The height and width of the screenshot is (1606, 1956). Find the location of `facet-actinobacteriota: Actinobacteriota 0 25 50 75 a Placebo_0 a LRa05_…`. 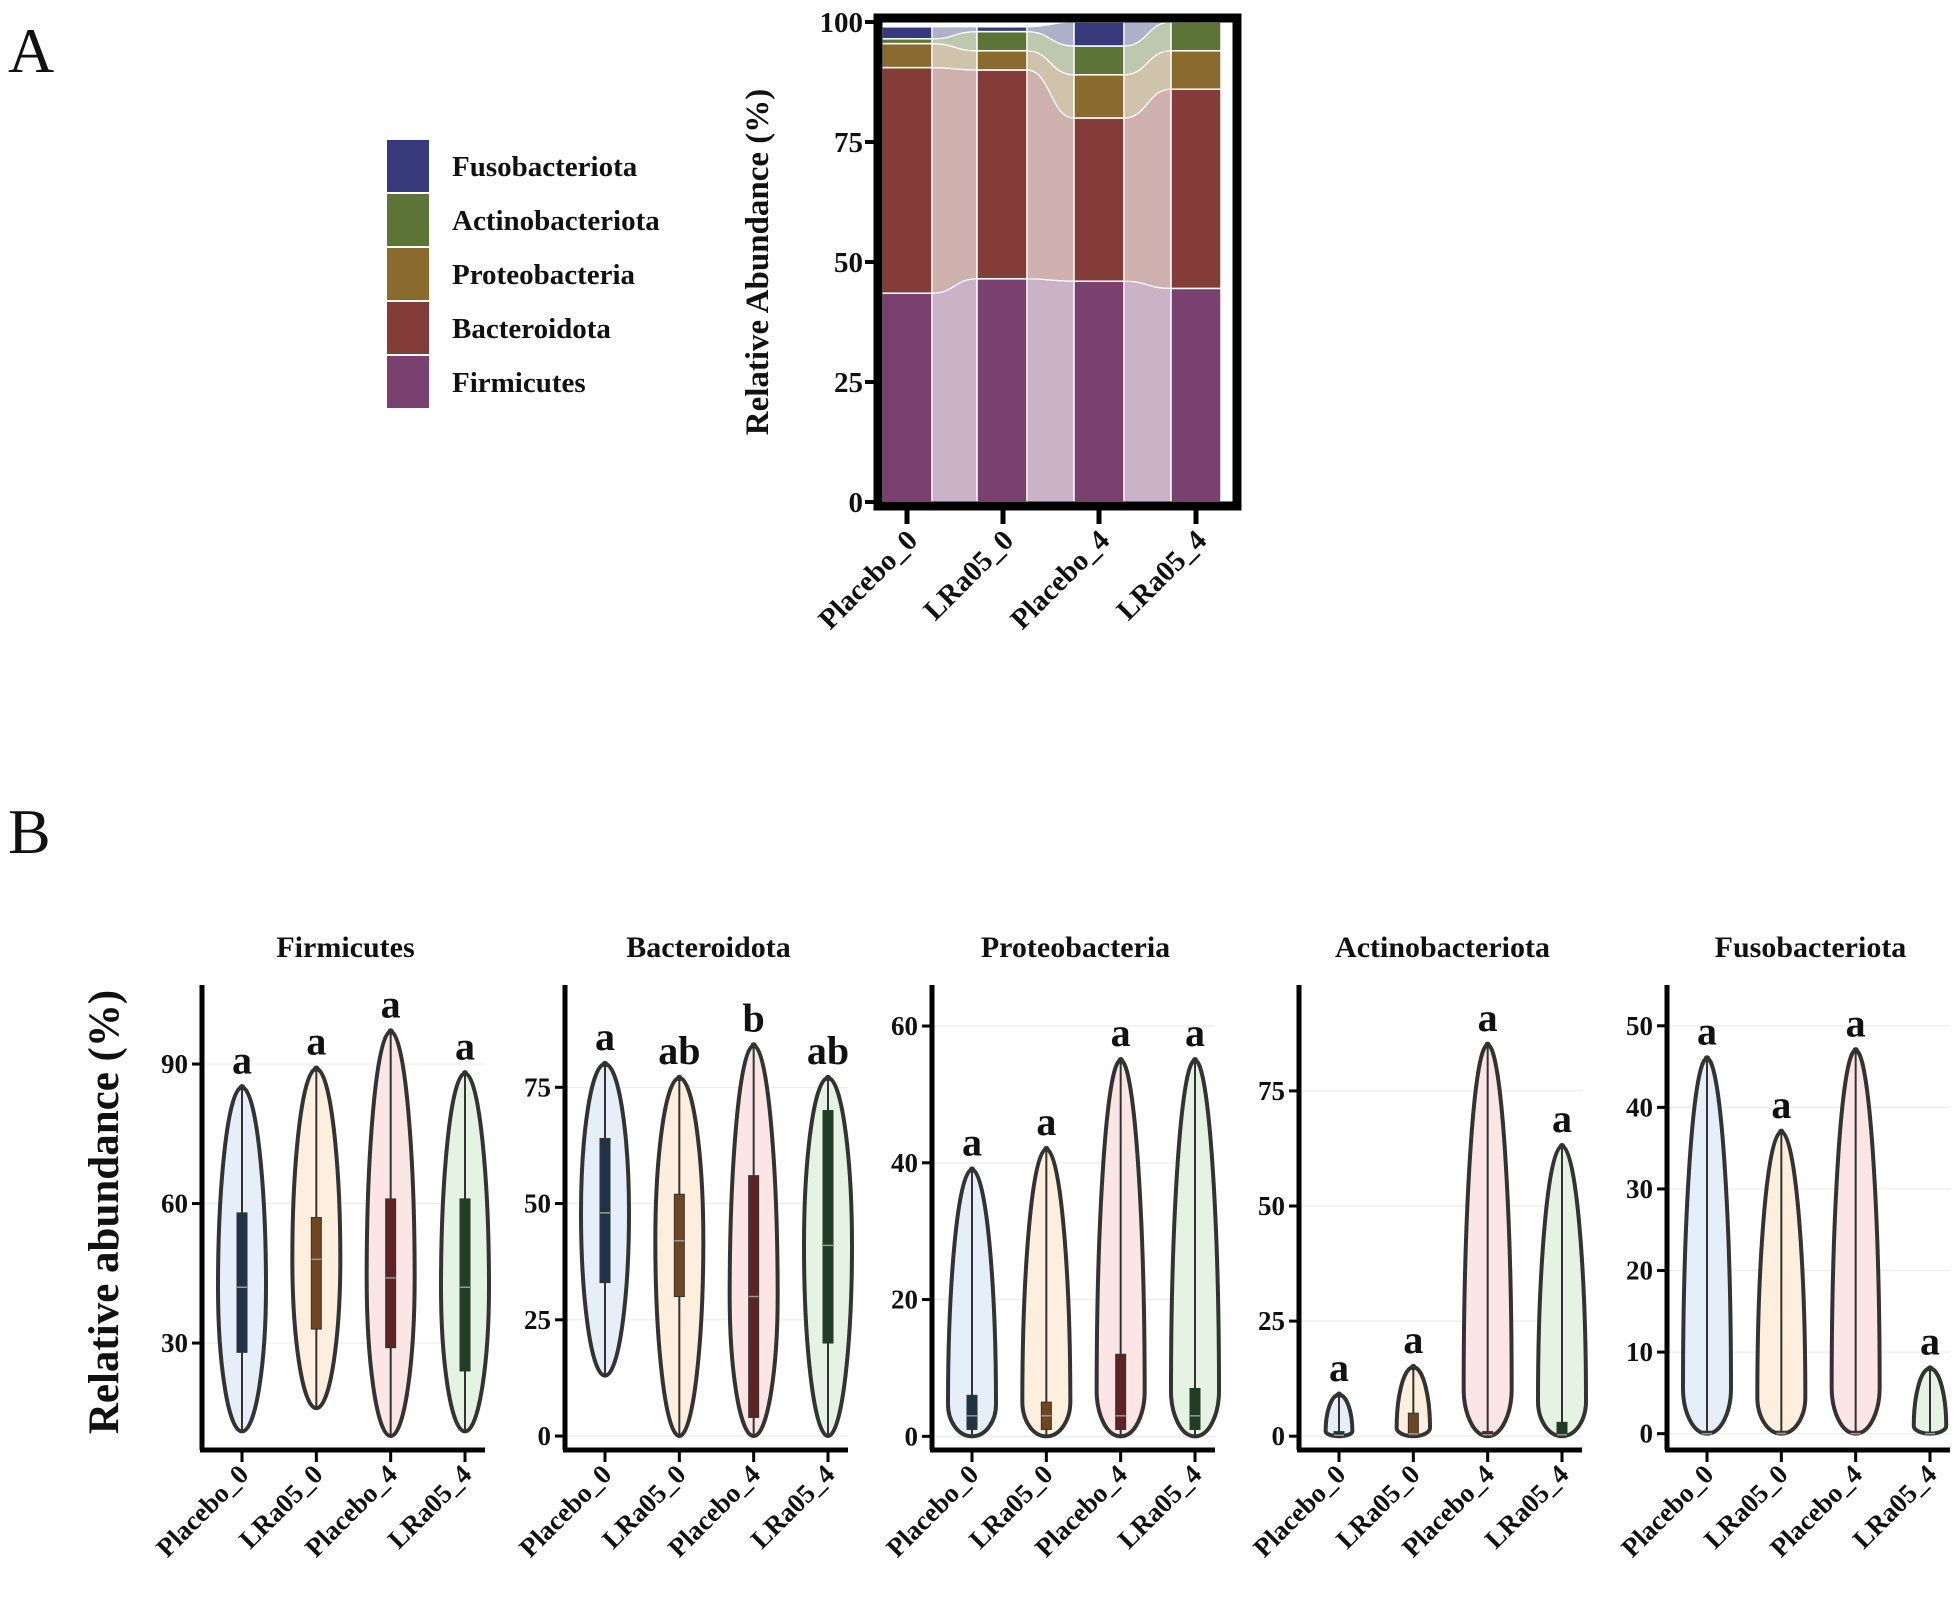

facet-actinobacteriota: Actinobacteriota 0 25 50 75 a Placebo_0 a LRa05_… is located at coordinates (1418, 1247).